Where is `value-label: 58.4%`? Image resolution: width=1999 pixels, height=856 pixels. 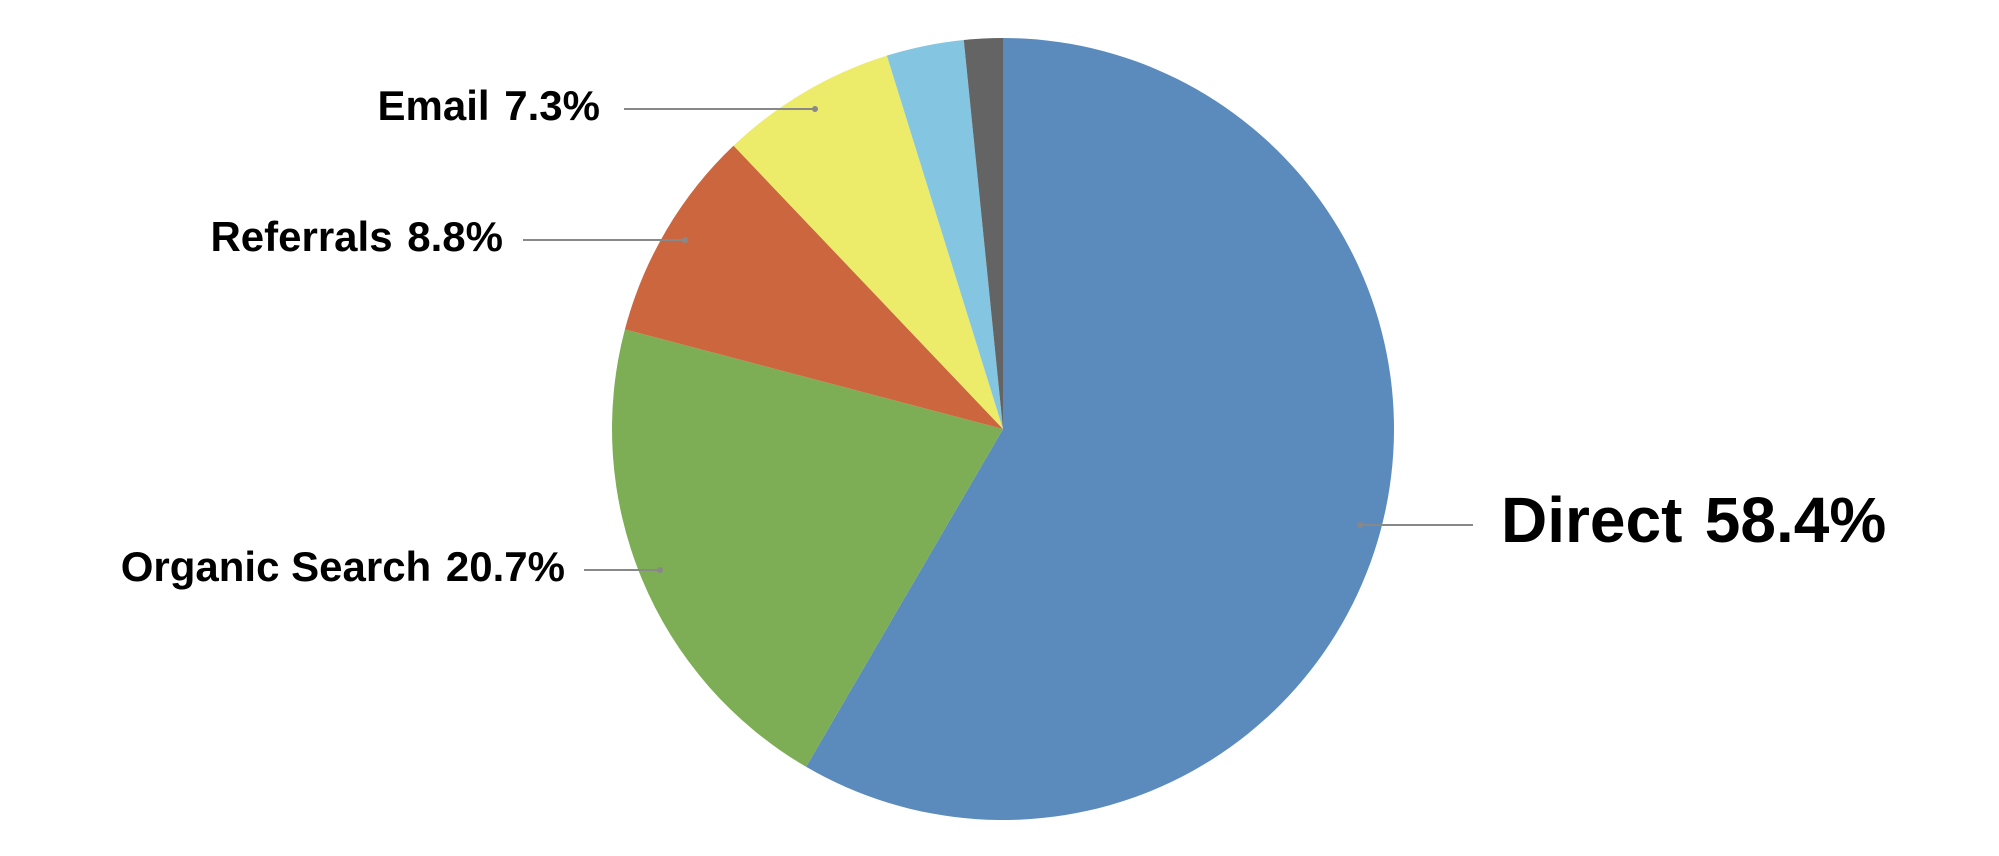
value-label: 58.4% is located at coordinates (1795, 520).